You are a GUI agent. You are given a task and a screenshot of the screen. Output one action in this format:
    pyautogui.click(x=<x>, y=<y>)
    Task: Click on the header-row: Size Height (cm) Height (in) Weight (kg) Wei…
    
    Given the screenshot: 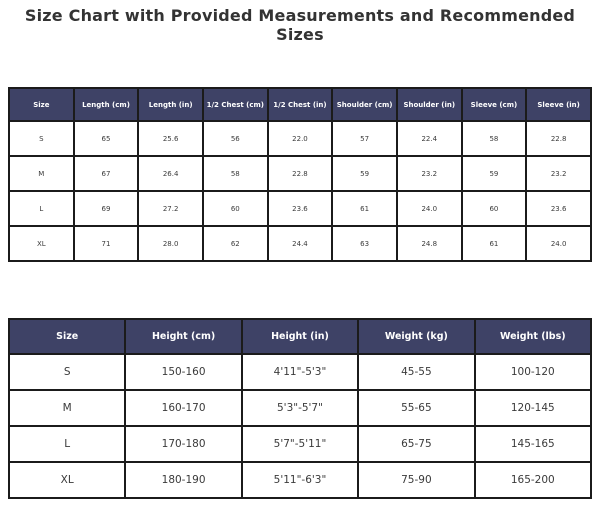 What is the action you would take?
    pyautogui.click(x=300, y=336)
    